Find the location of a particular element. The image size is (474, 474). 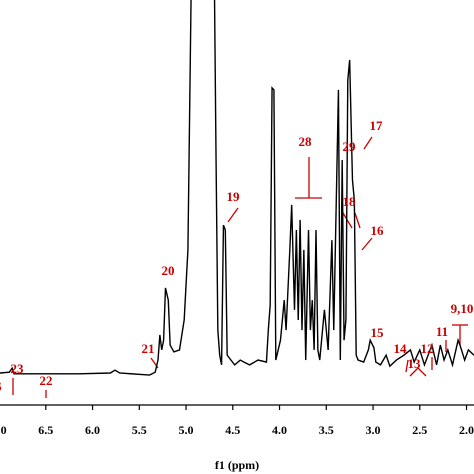

x-tick-label: 6.5 is located at coordinates (45, 430).